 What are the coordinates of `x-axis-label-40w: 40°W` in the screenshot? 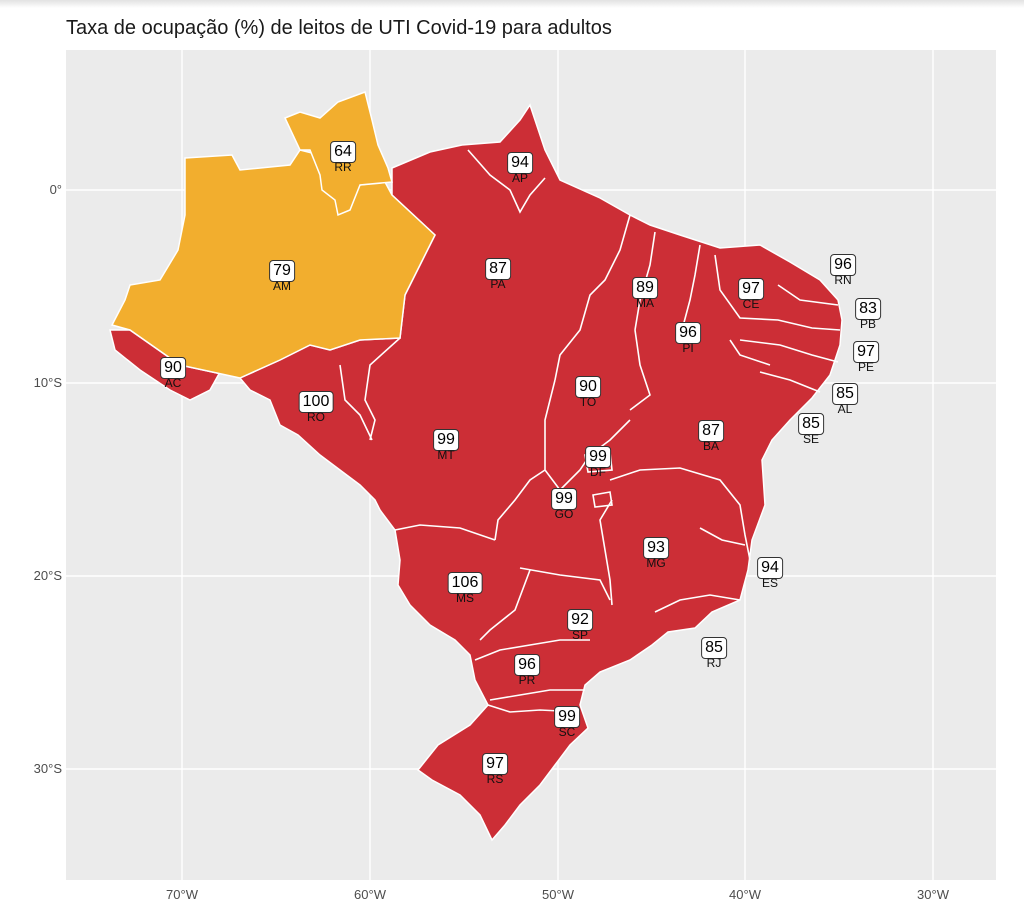 It's located at (745, 894).